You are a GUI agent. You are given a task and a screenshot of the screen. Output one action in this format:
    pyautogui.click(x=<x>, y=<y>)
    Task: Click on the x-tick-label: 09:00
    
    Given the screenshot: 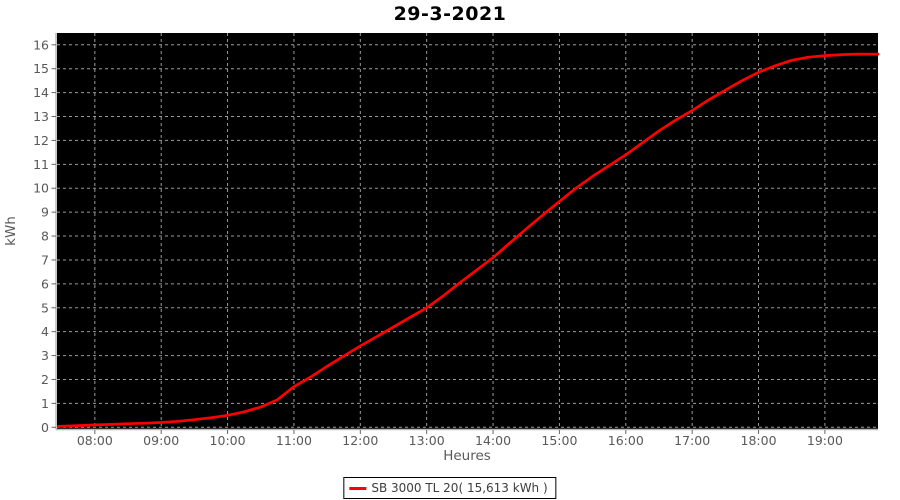 What is the action you would take?
    pyautogui.click(x=161, y=440)
    